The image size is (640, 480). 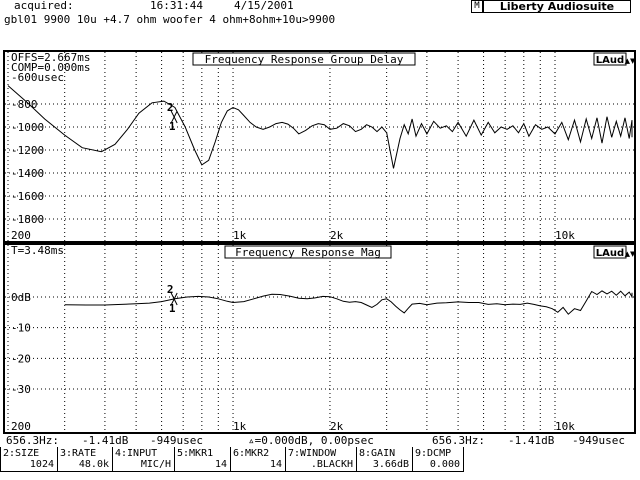 I want to click on panel-title: Frequency Response Mag, so click(x=308, y=252).